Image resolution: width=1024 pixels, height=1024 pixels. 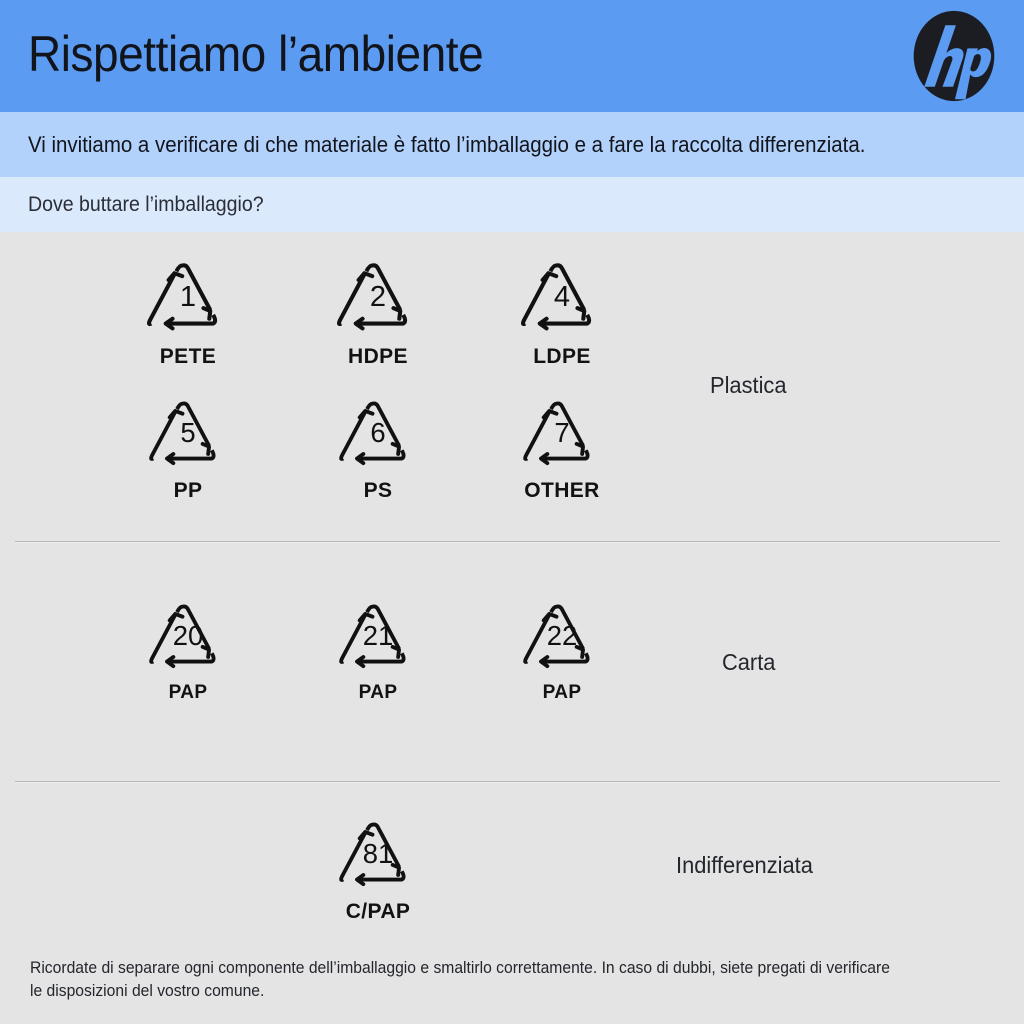 What do you see at coordinates (378, 297) in the screenshot?
I see `symbol-number: 2` at bounding box center [378, 297].